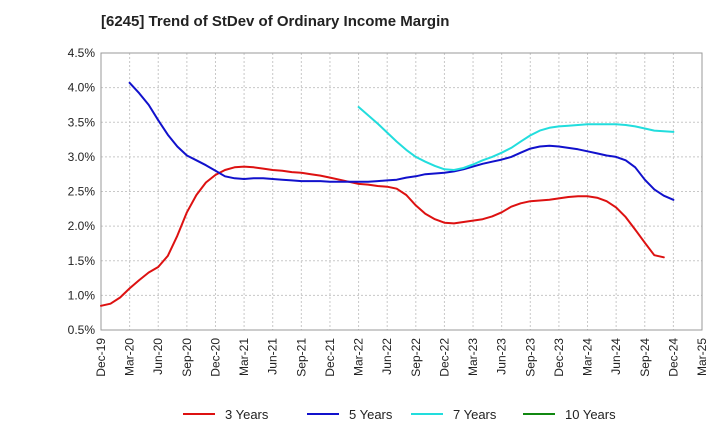 This screenshot has width=720, height=445. What do you see at coordinates (82, 330) in the screenshot?
I see `y-tick-label: 0.5%` at bounding box center [82, 330].